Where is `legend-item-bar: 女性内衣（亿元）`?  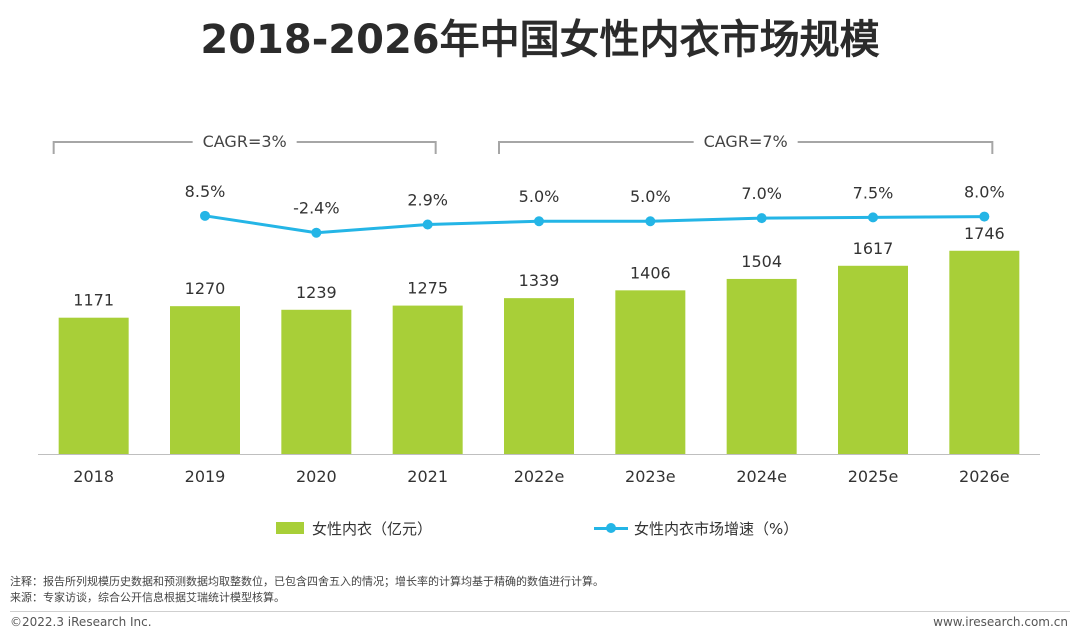
legend-item-bar: 女性内衣（亿元） is located at coordinates (354, 528).